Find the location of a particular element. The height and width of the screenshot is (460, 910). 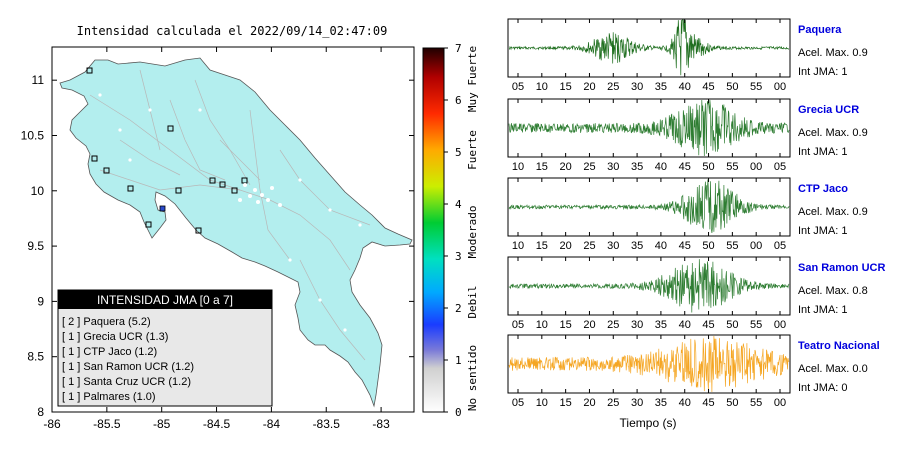

legend-header is located at coordinates (165, 299).